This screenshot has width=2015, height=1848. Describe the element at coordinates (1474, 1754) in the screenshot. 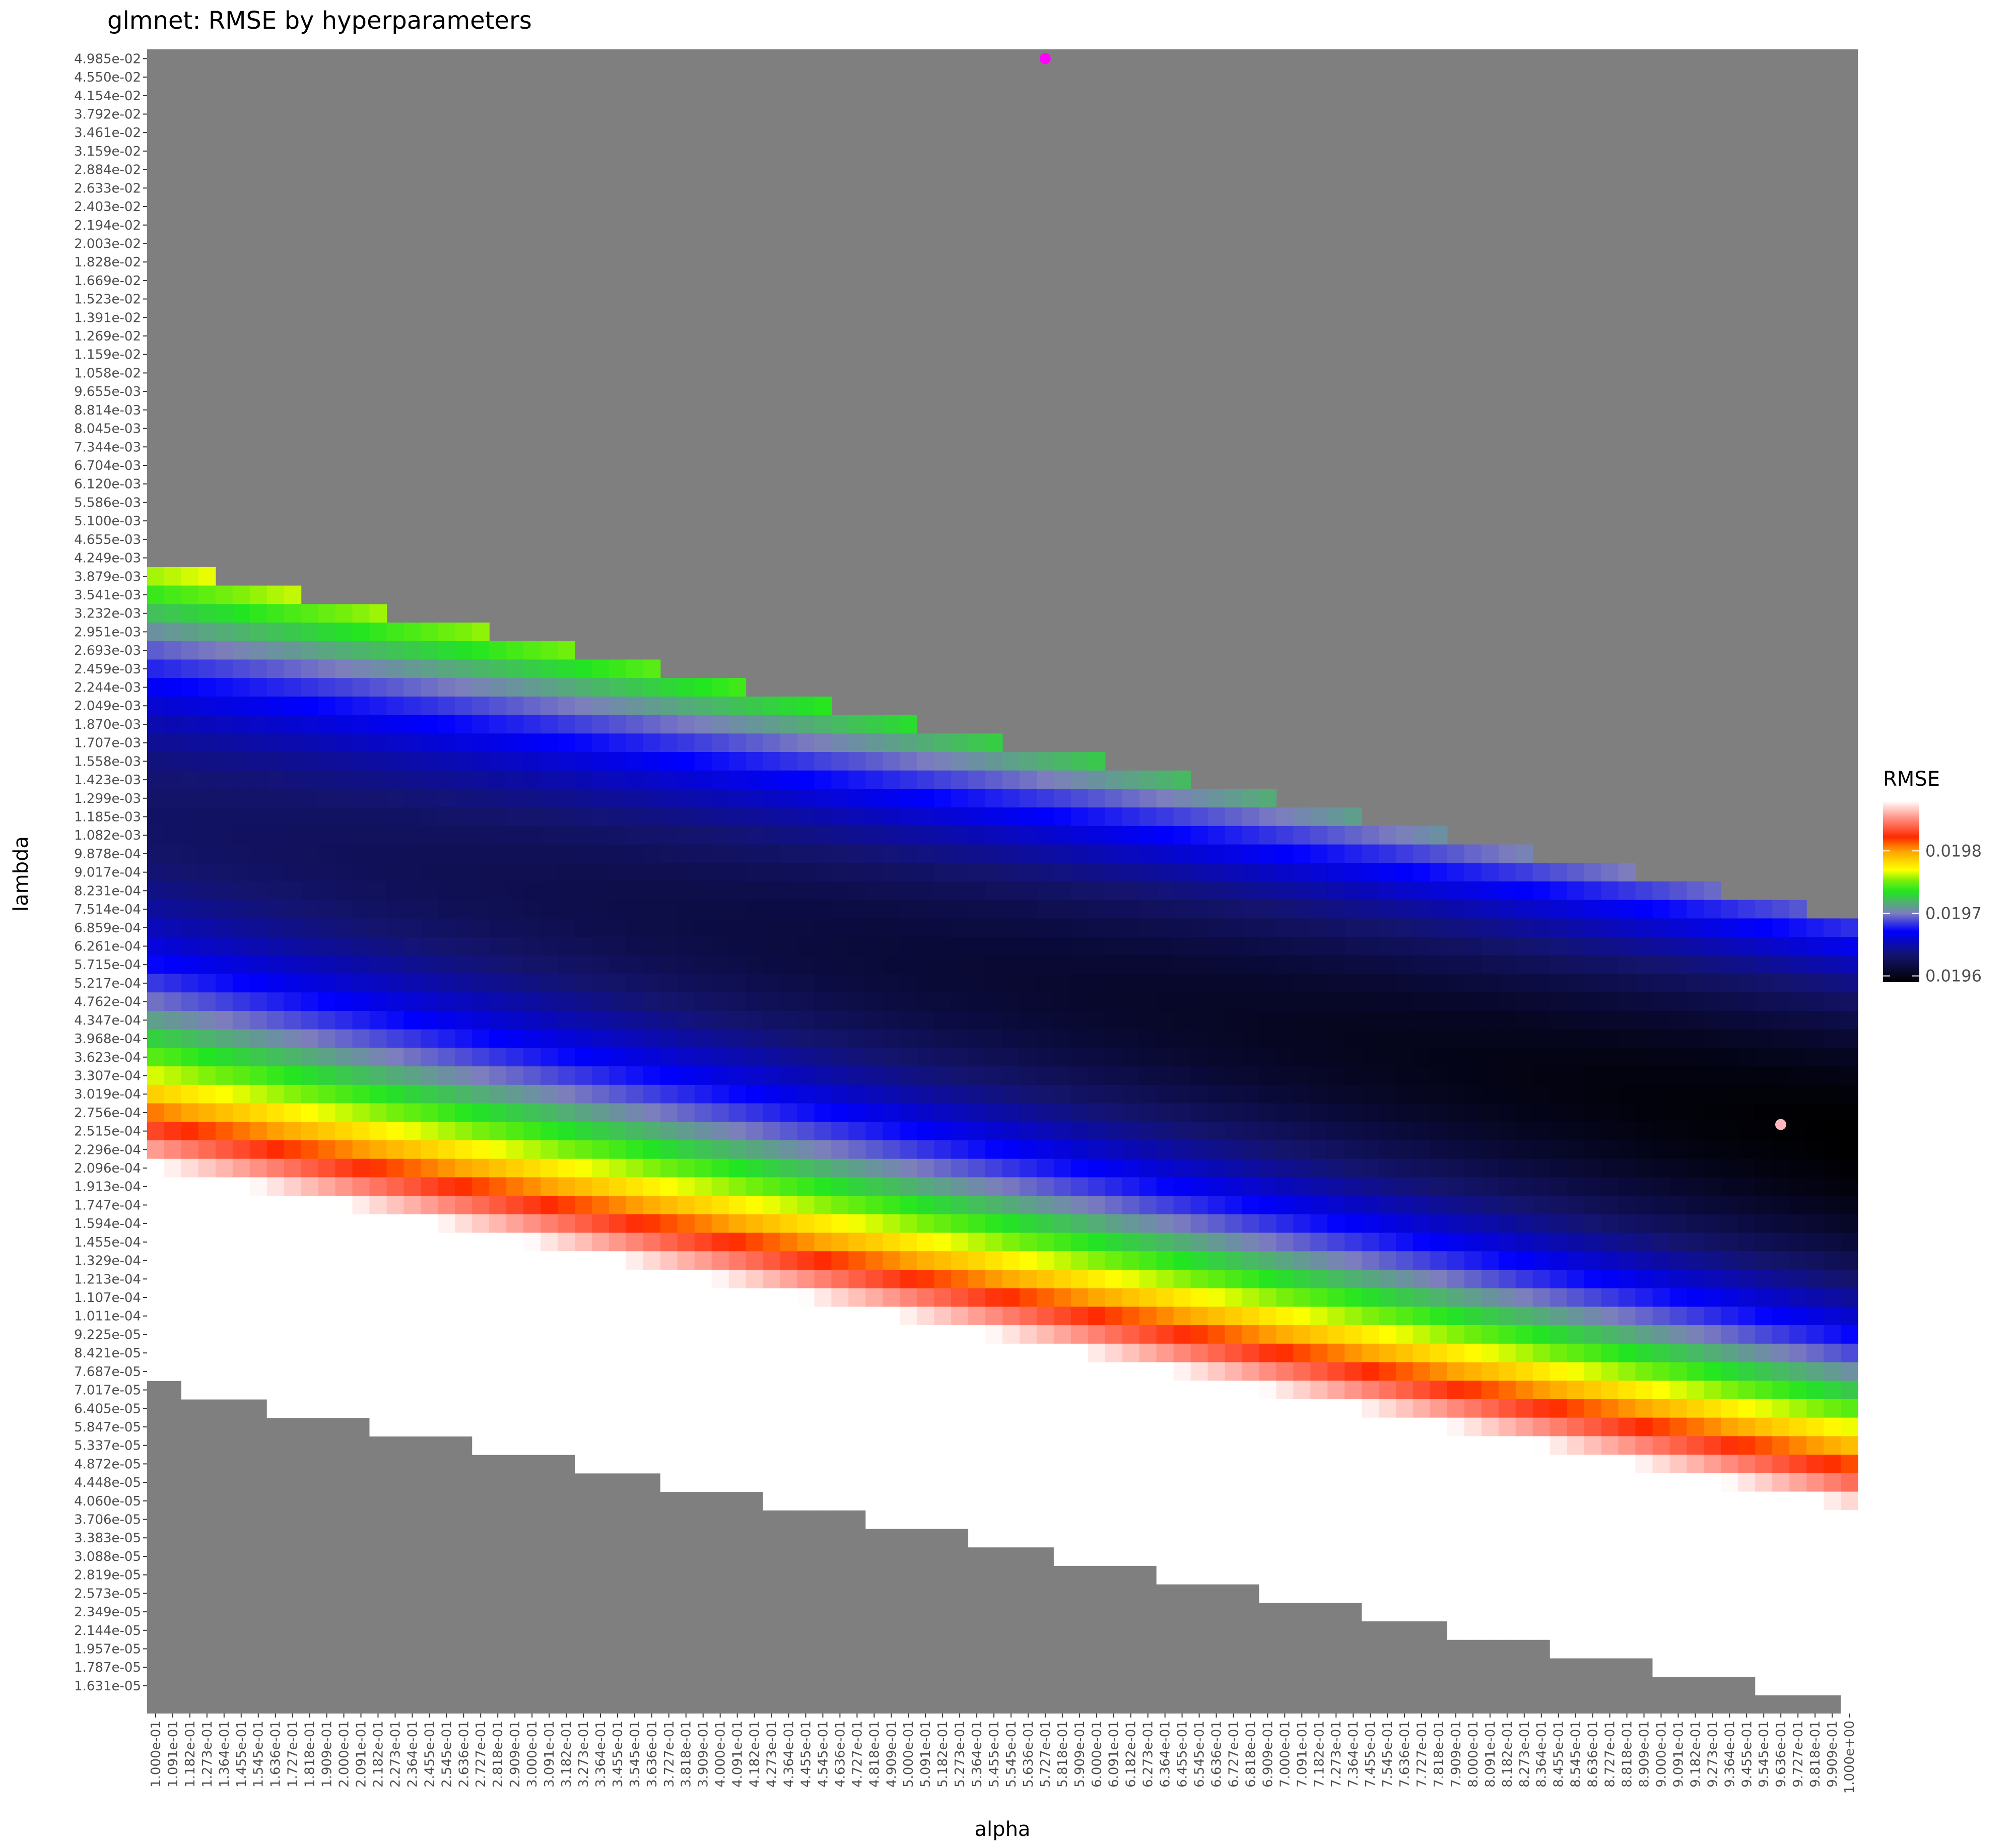

I see `x-tick-label: 8.000e-01` at that location.